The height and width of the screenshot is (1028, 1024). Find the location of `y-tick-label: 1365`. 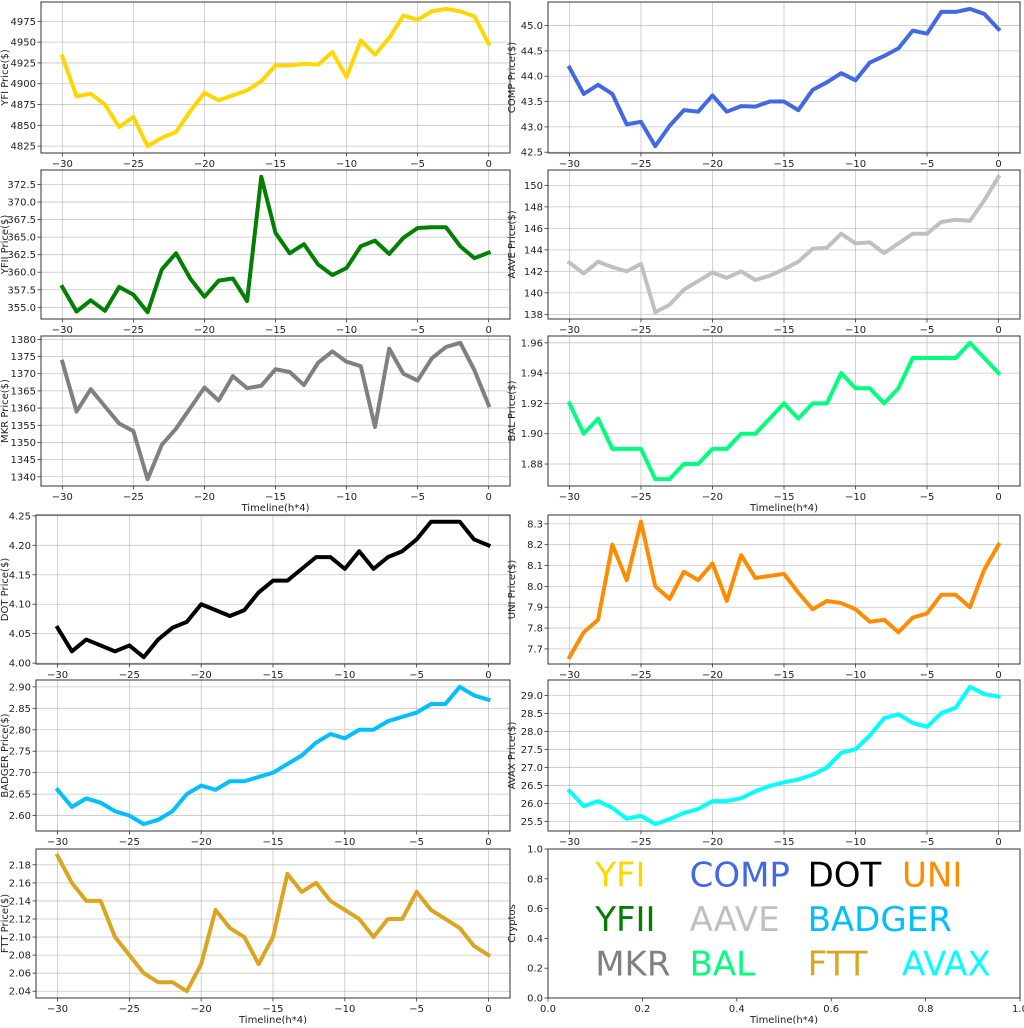

y-tick-label: 1365 is located at coordinates (23, 391).